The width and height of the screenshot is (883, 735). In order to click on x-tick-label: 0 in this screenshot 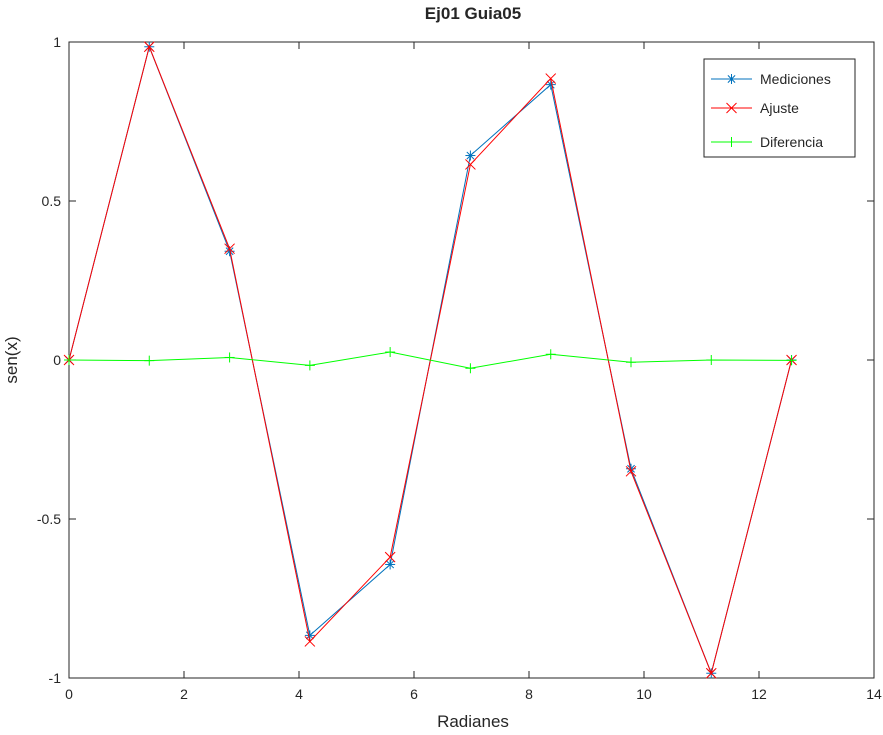, I will do `click(69, 694)`.